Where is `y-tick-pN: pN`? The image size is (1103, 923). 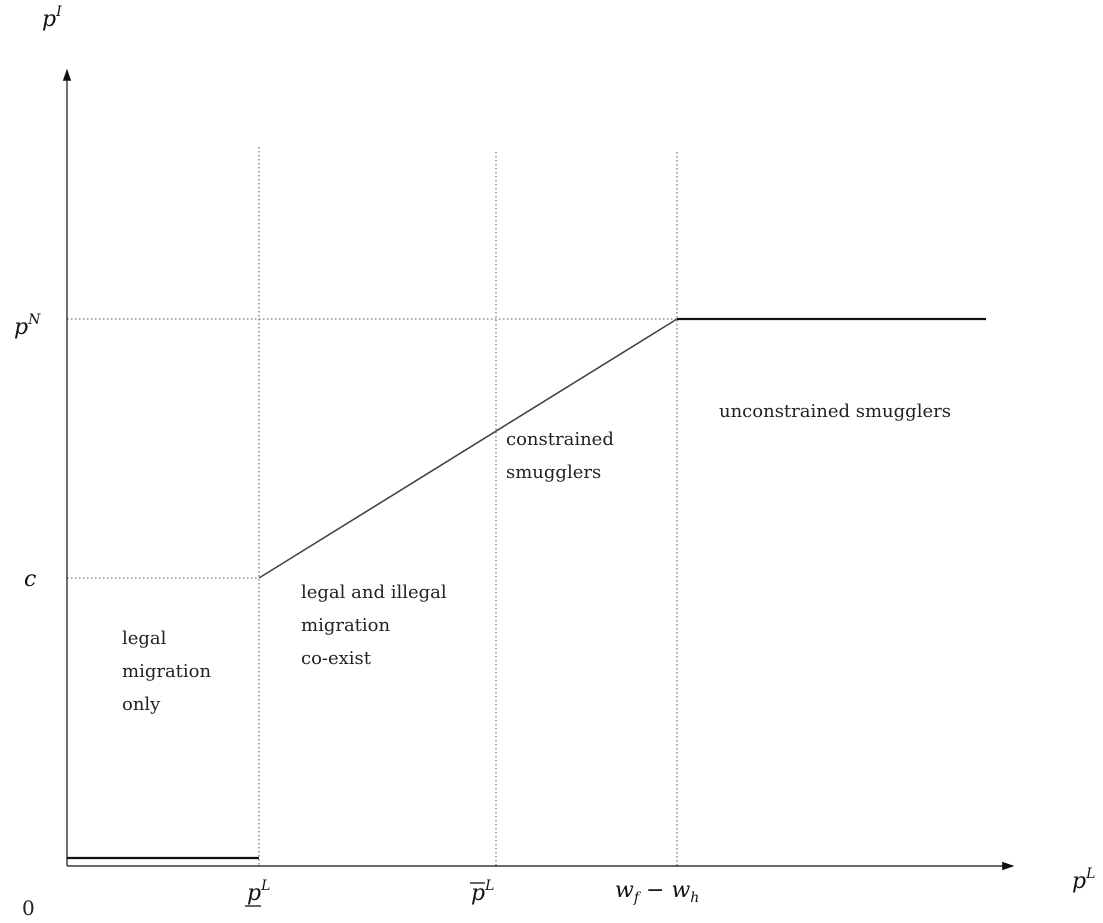 y-tick-pN: pN is located at coordinates (27, 326).